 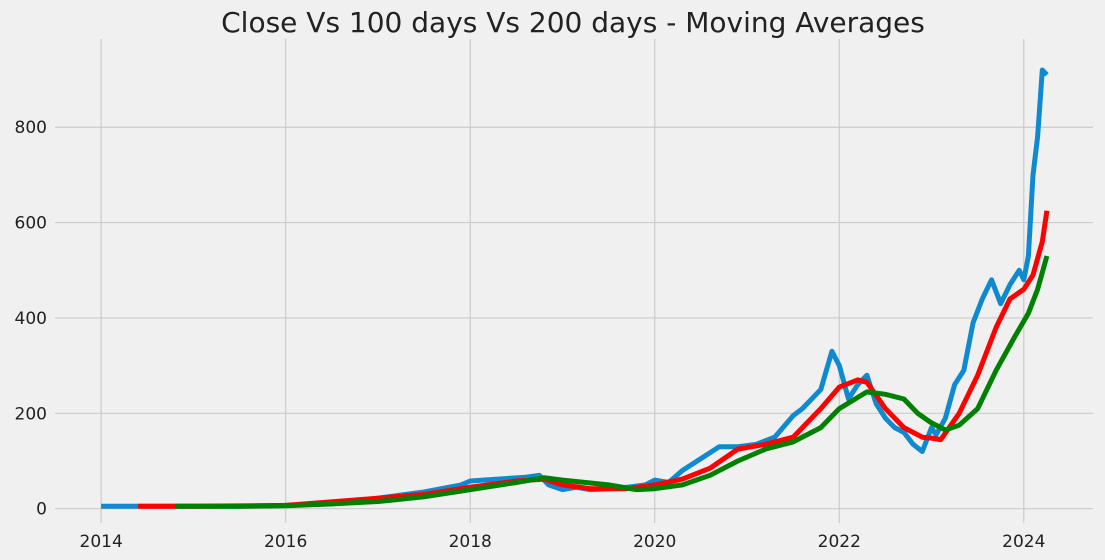 I want to click on y-tick-label: 600, so click(x=31, y=224).